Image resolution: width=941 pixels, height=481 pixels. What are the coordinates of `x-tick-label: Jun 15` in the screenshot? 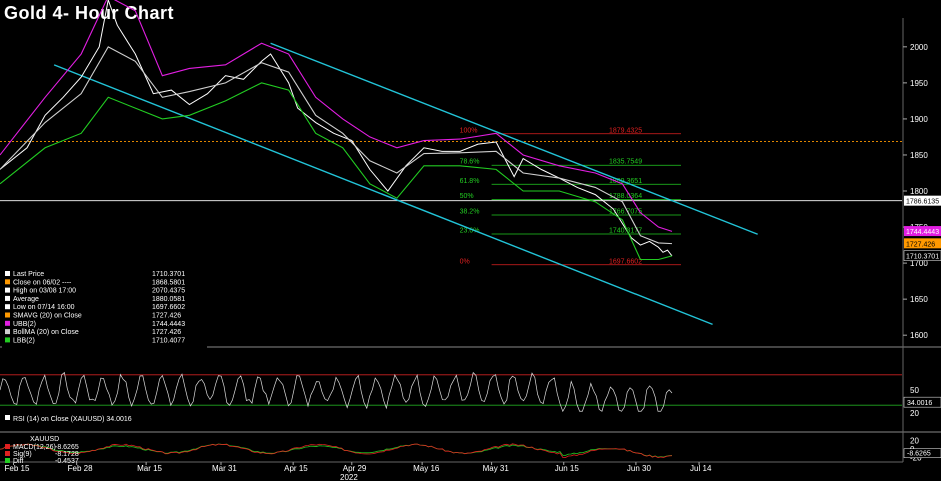 It's located at (567, 468).